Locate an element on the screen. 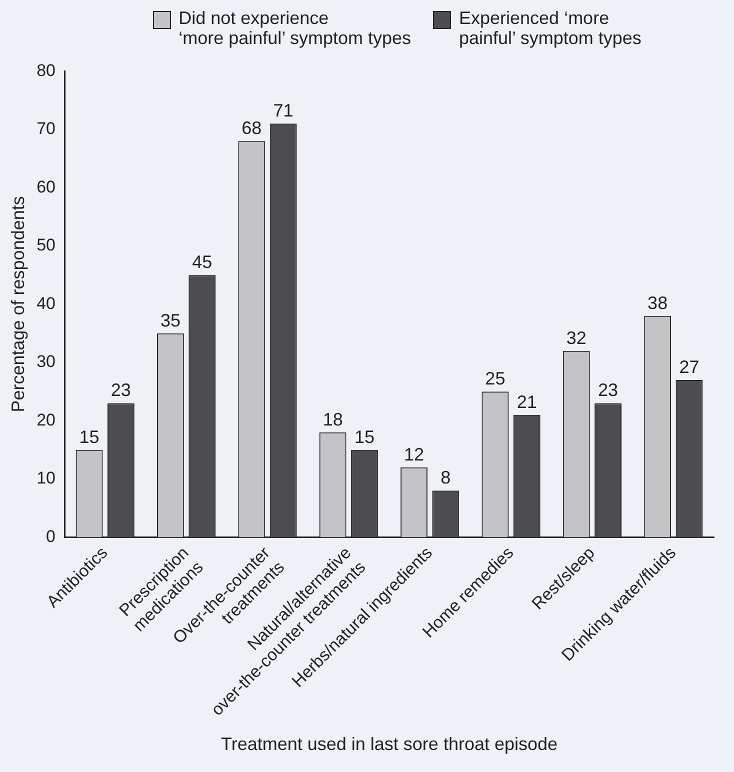 Image resolution: width=734 pixels, height=772 pixels. legend-label: Experienced ‘more painful’ symptom types is located at coordinates (550, 28).